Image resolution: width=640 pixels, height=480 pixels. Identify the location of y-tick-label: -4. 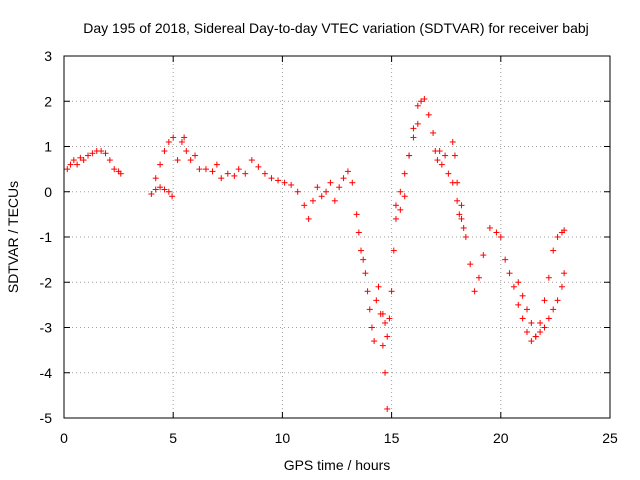
(46, 373).